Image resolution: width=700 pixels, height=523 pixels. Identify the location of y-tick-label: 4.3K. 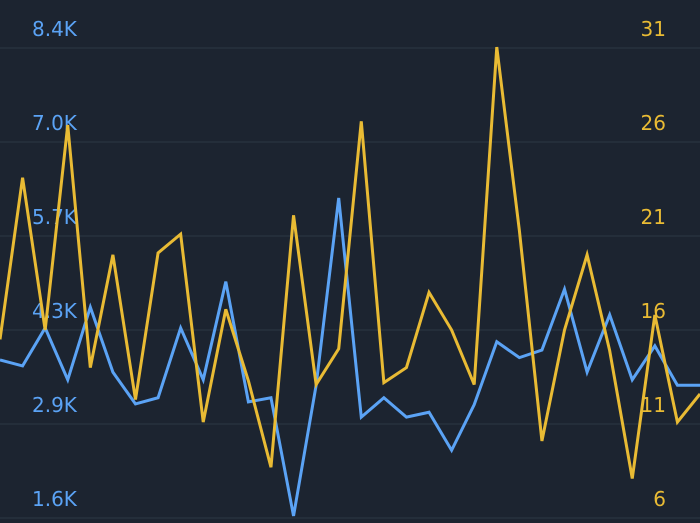
(55, 311).